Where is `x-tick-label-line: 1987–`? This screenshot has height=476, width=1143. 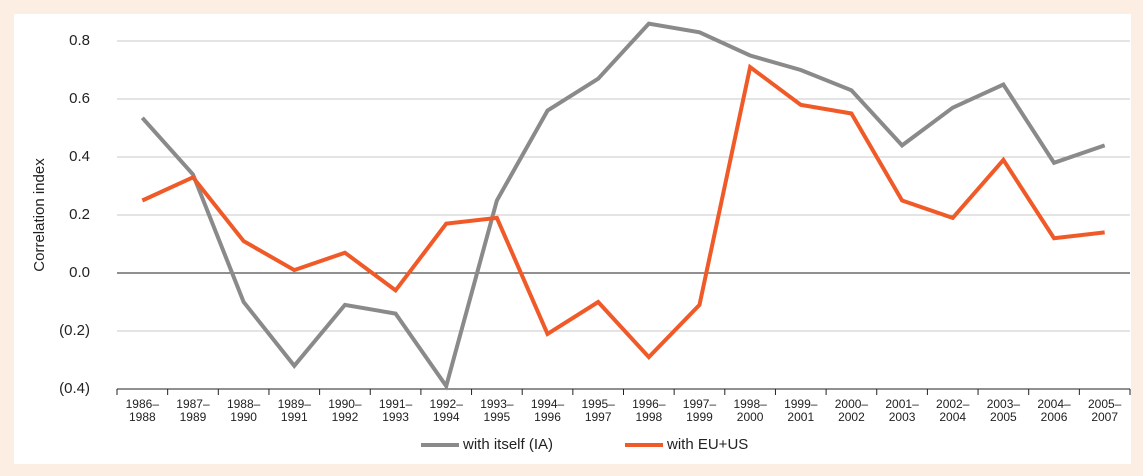 x-tick-label-line: 1987– is located at coordinates (193, 404).